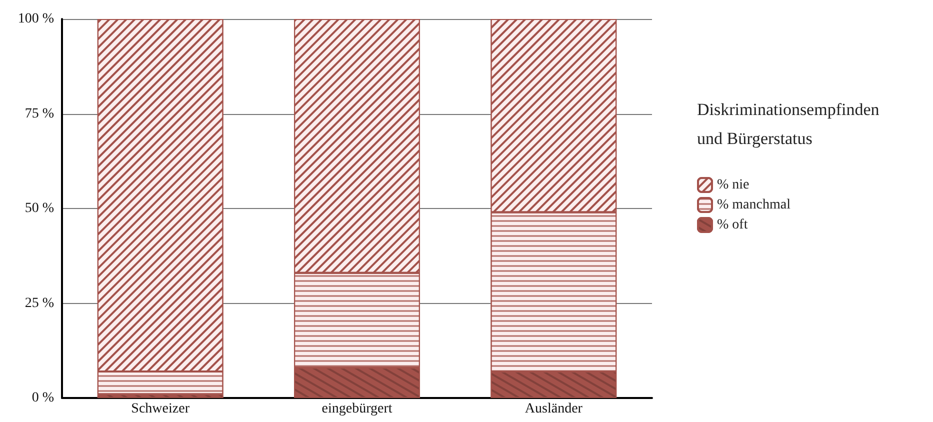 Image resolution: width=933 pixels, height=422 pixels. What do you see at coordinates (732, 225) in the screenshot?
I see `legend-label: % oft` at bounding box center [732, 225].